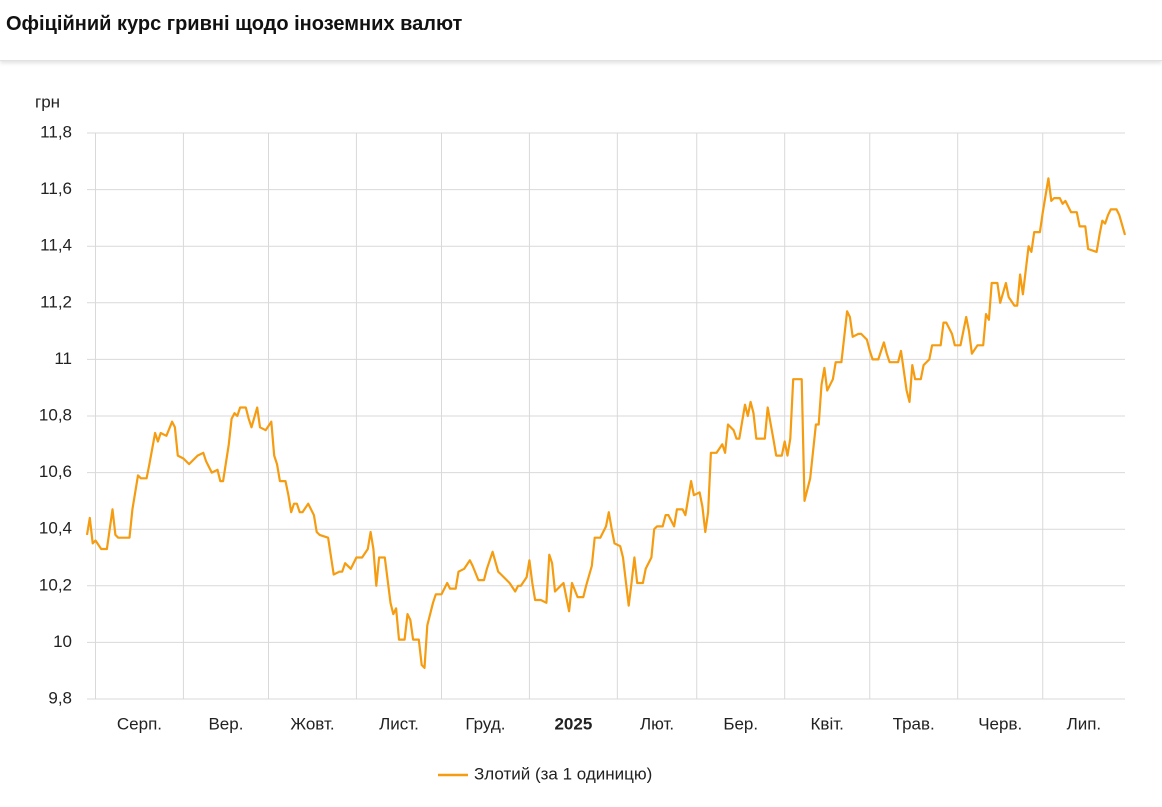 This screenshot has height=807, width=1162. What do you see at coordinates (55, 471) in the screenshot?
I see `y-tick-label: 10,6` at bounding box center [55, 471].